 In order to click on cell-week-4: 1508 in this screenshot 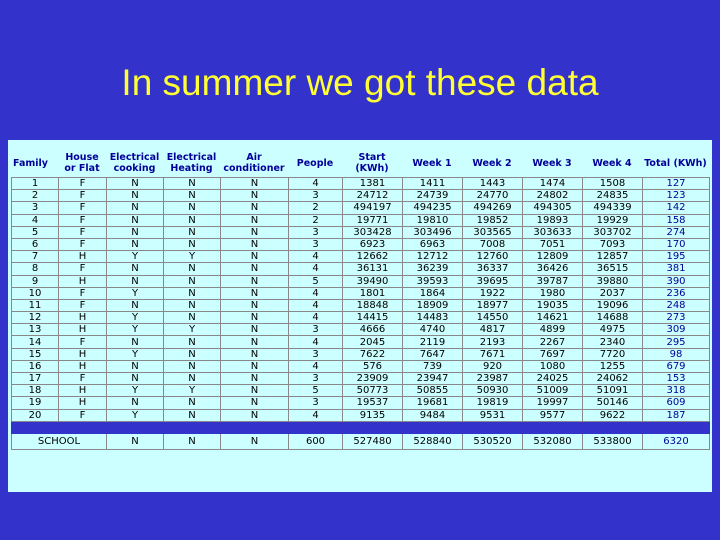, I will do `click(612, 183)`.